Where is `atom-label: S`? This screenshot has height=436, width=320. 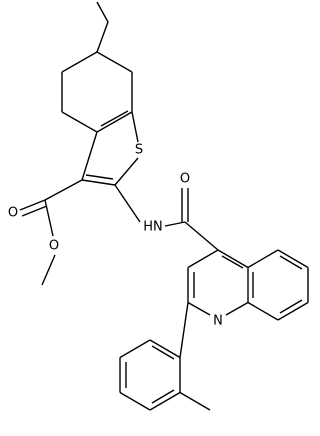 atom-label: S is located at coordinates (139, 150).